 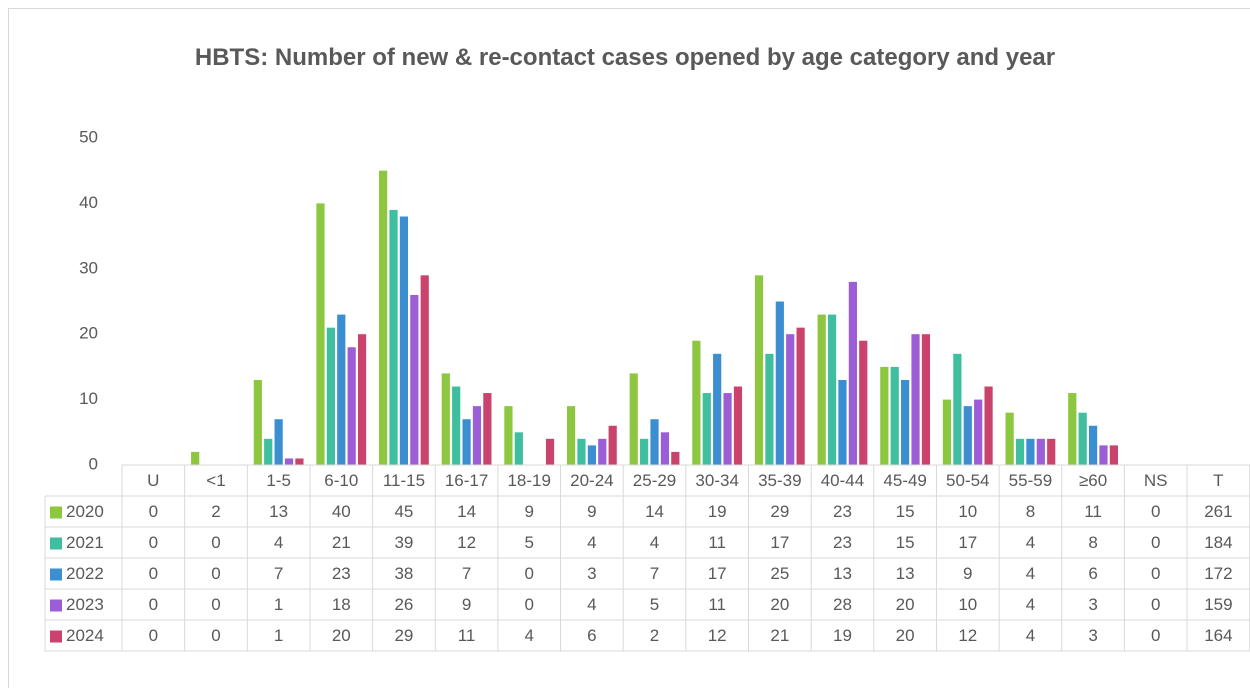 I want to click on legend-label: 2022, so click(x=85, y=573).